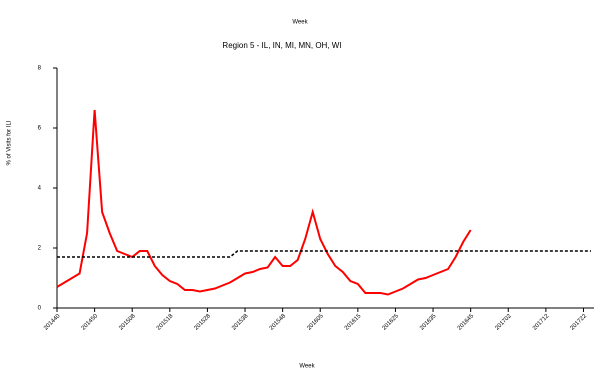 The height and width of the screenshot is (370, 594). Describe the element at coordinates (391, 322) in the screenshot. I see `x-tick-label: 201625` at that location.